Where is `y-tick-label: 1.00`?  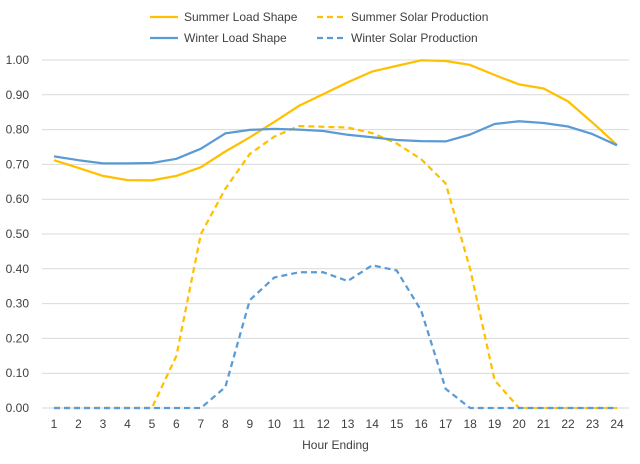 y-tick-label: 1.00 is located at coordinates (18, 60).